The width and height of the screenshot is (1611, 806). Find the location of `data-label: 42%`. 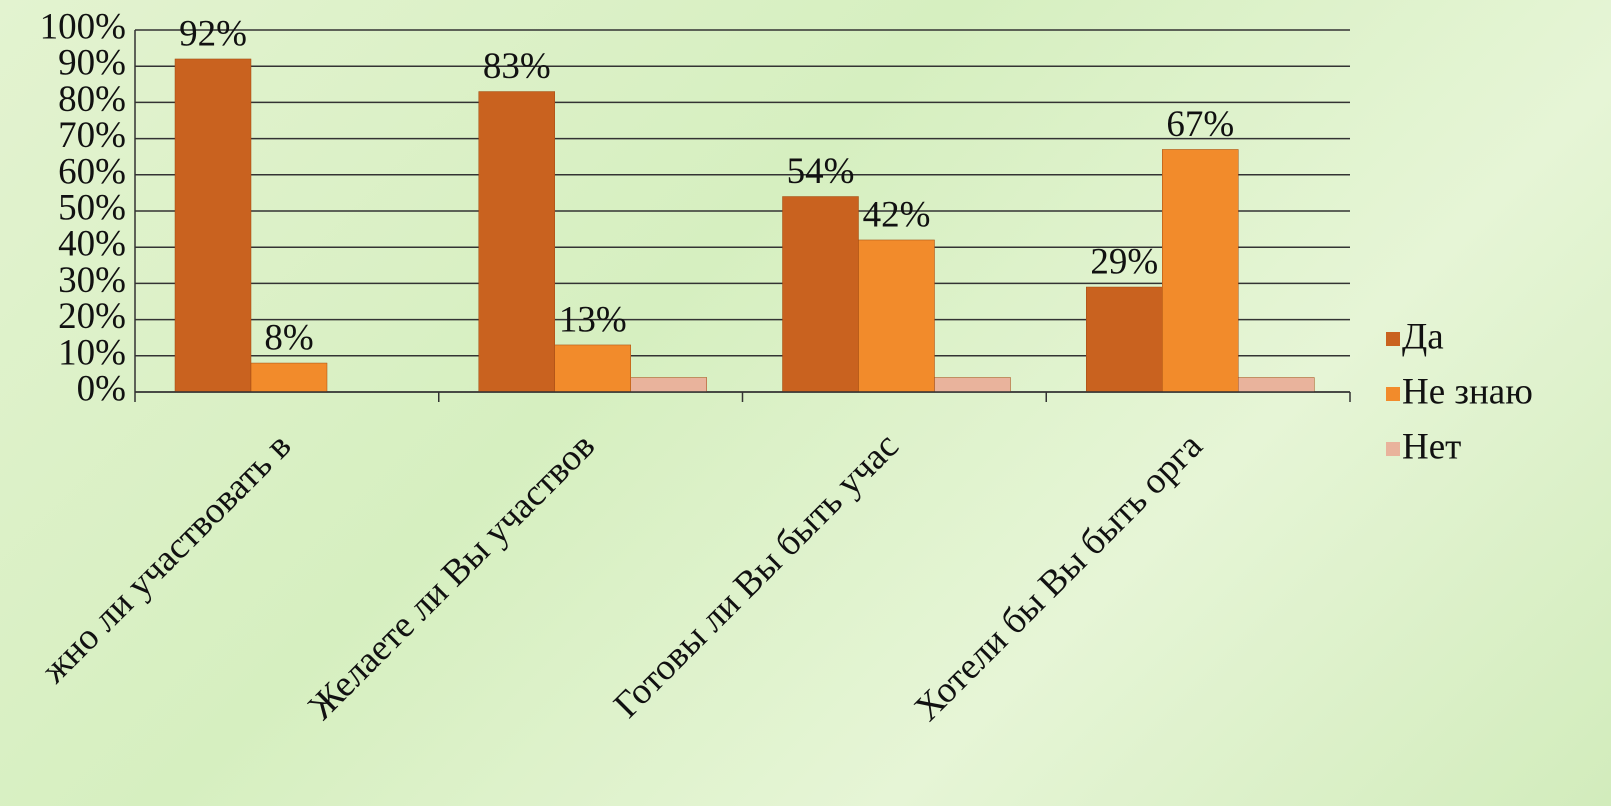

data-label: 42% is located at coordinates (897, 214).